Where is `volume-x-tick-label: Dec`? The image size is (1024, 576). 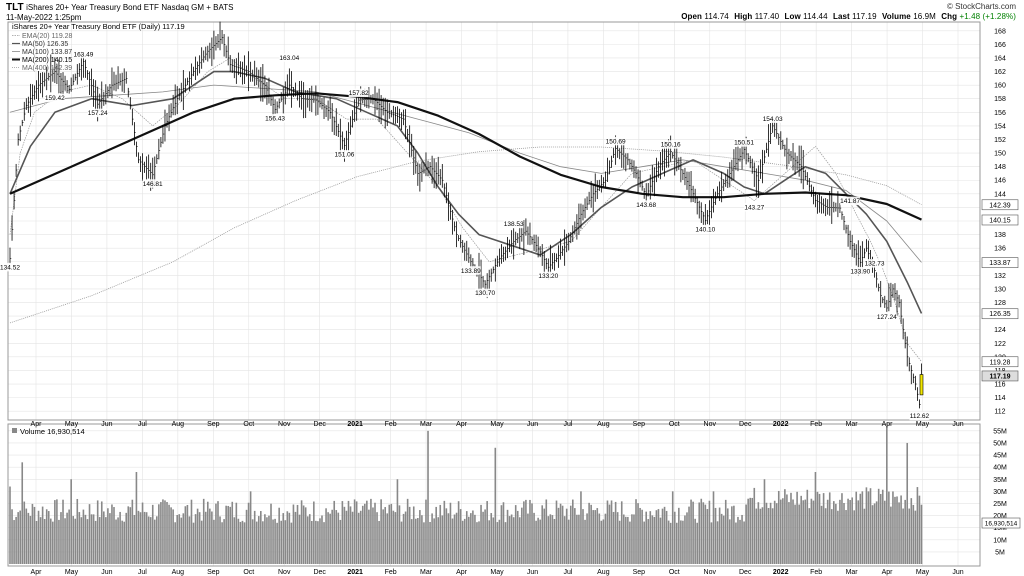 volume-x-tick-label: Dec is located at coordinates (319, 572).